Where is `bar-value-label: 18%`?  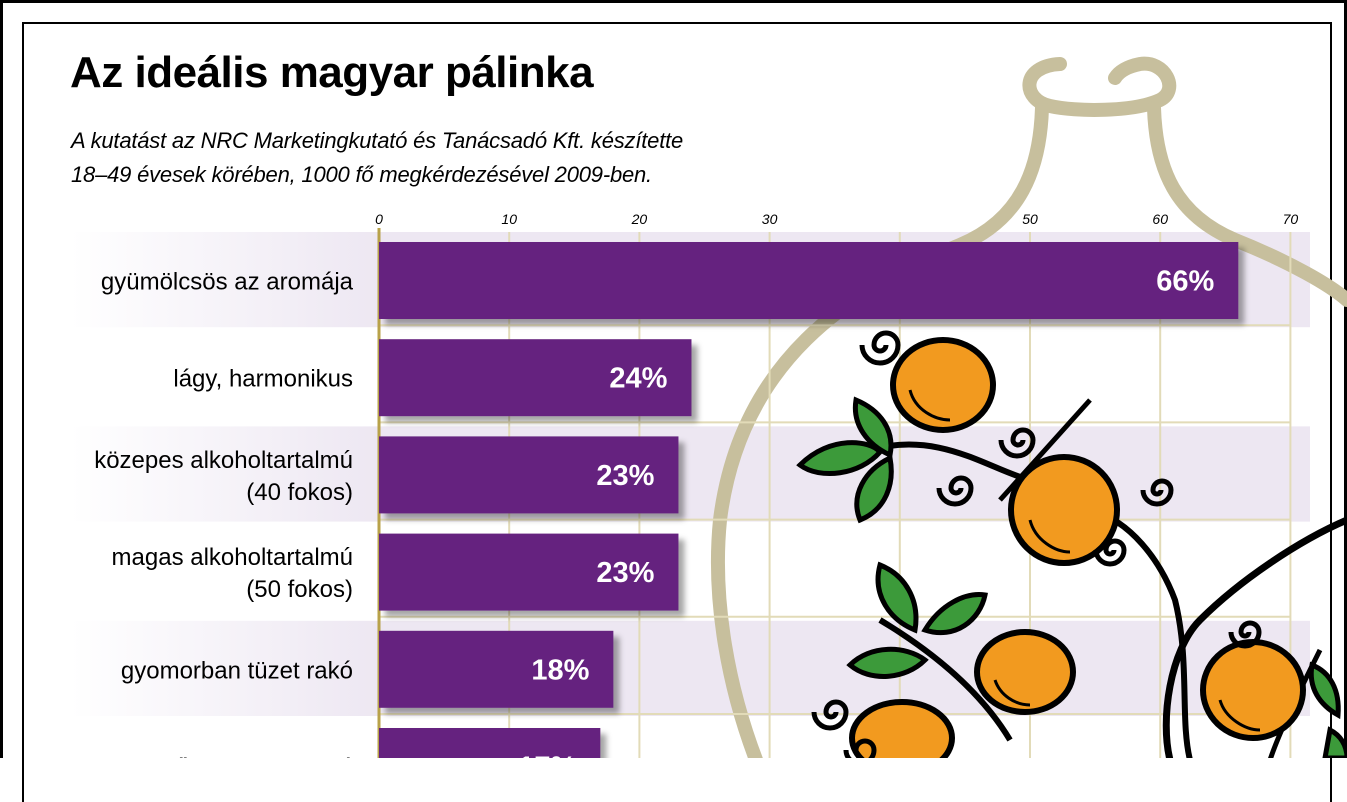 bar-value-label: 18% is located at coordinates (560, 670).